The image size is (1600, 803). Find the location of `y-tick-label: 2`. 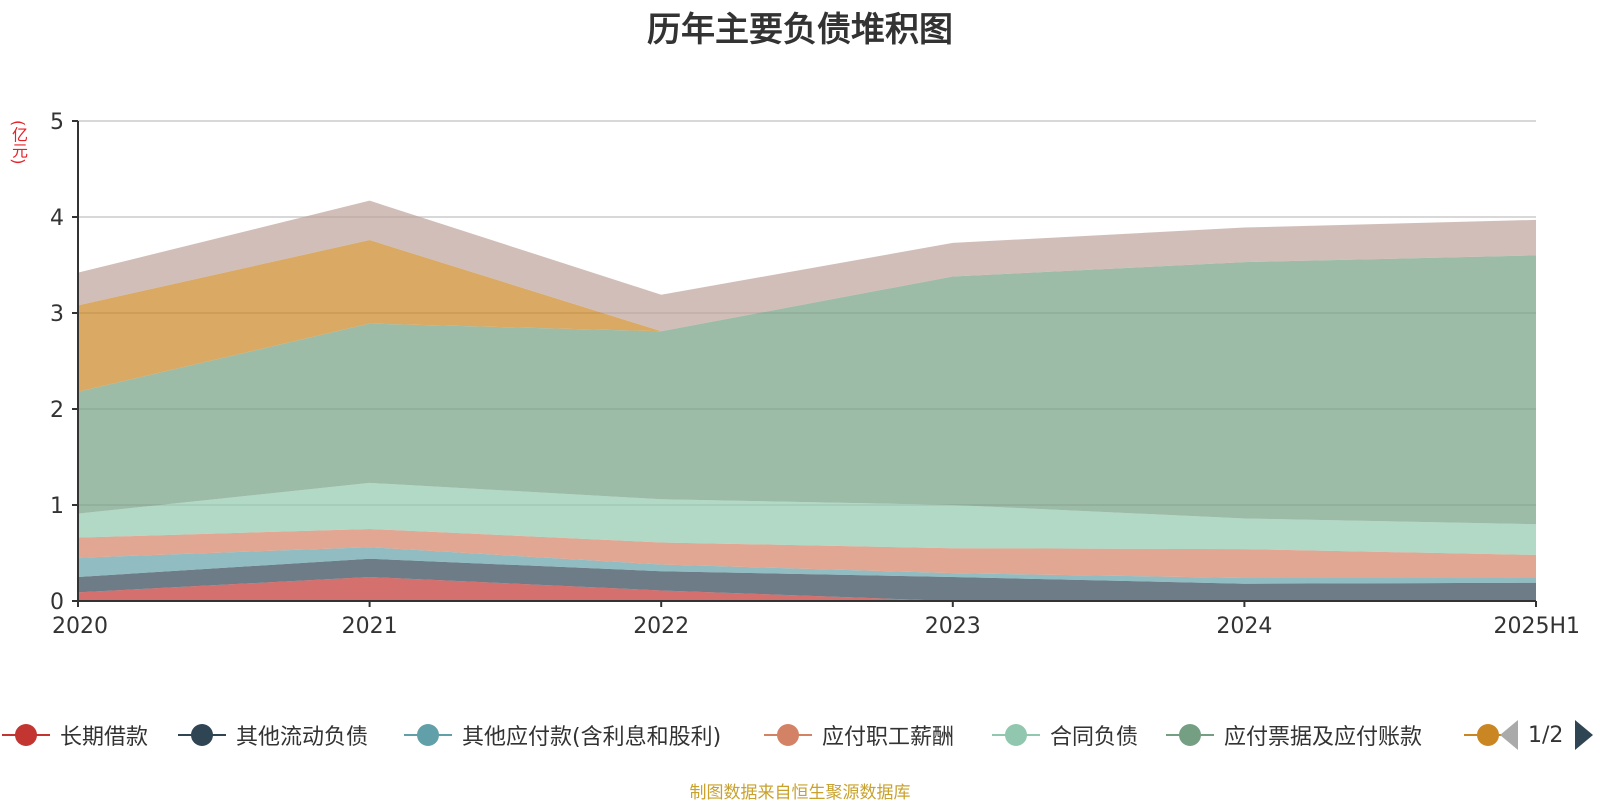

y-tick-label: 2 is located at coordinates (57, 410).